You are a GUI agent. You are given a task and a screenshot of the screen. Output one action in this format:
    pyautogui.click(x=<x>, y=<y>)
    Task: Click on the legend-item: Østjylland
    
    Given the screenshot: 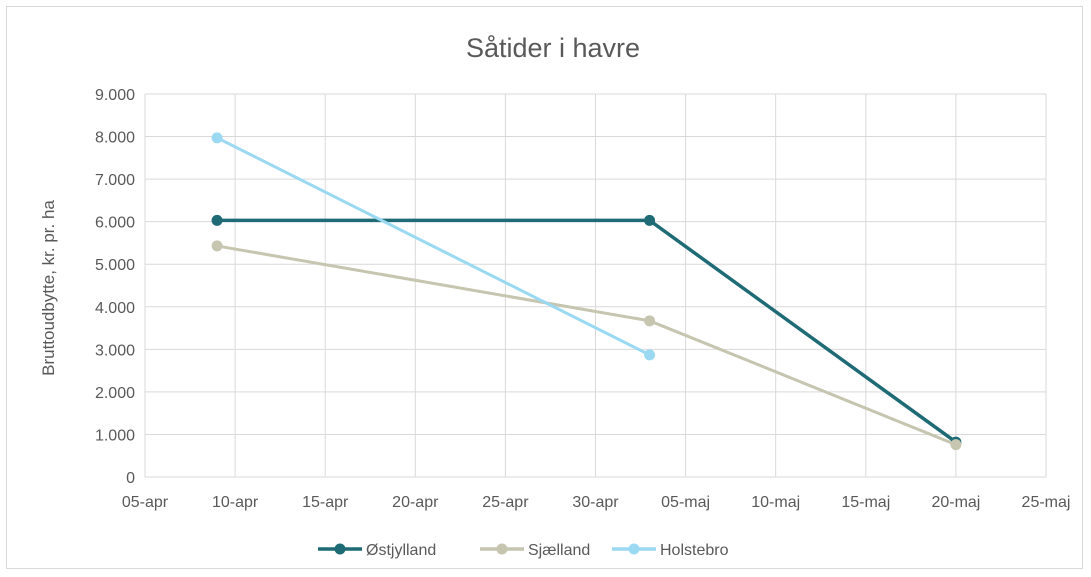 What is the action you would take?
    pyautogui.click(x=377, y=550)
    